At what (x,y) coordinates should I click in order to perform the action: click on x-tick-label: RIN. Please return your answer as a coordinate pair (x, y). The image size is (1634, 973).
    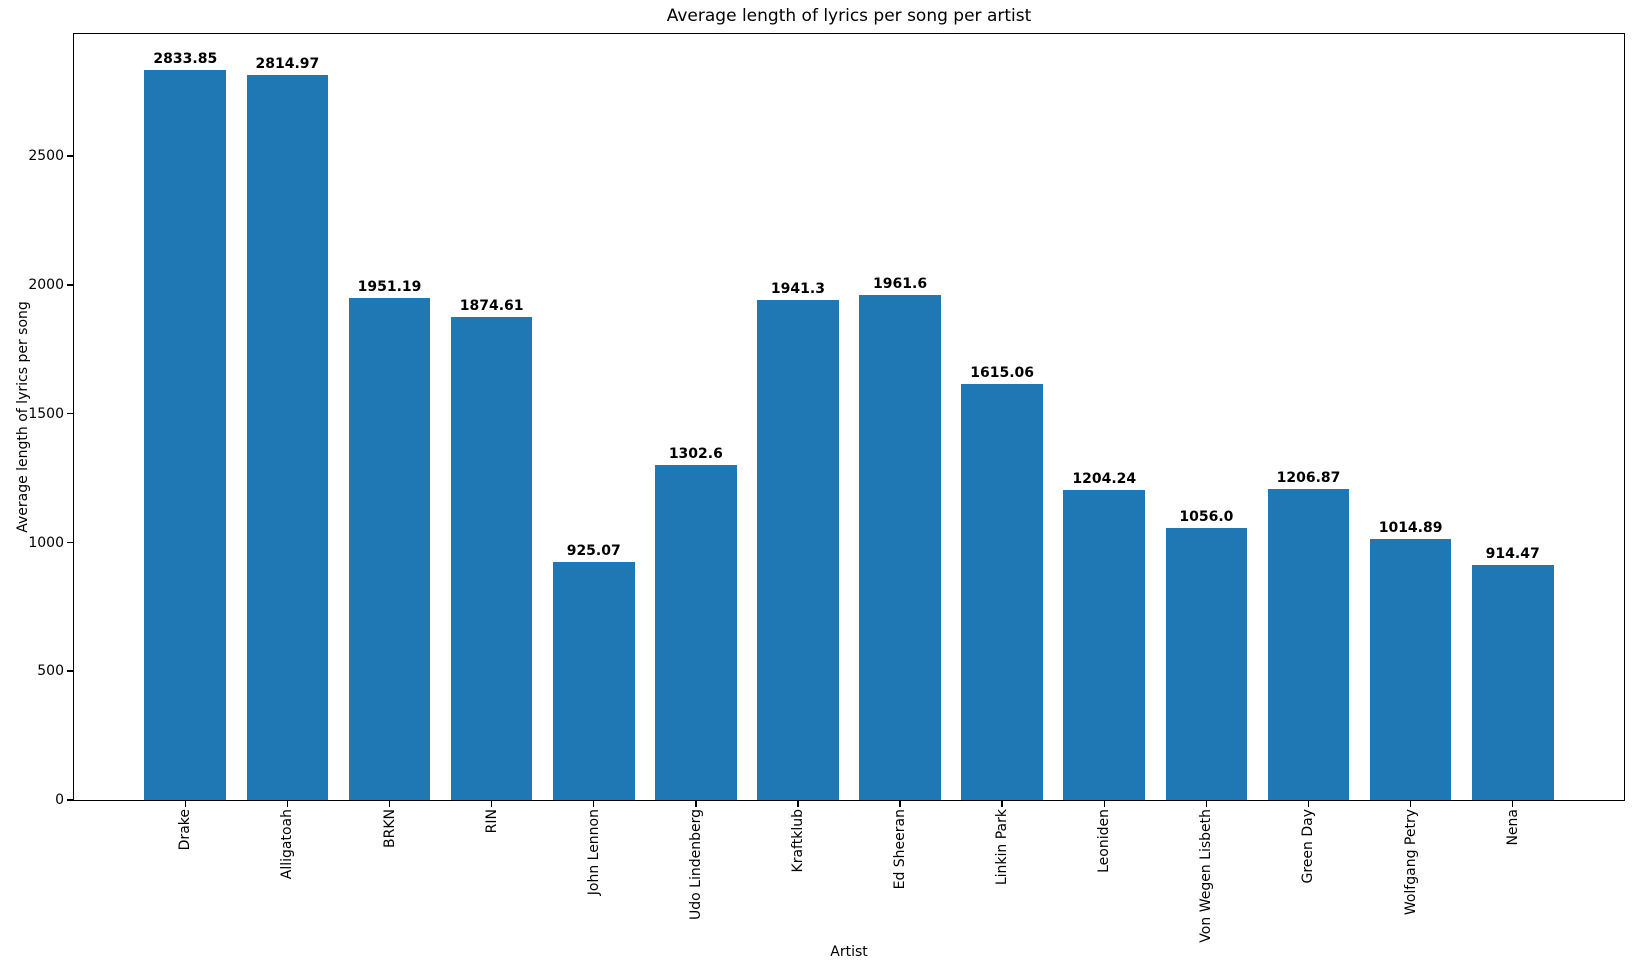
    Looking at the image, I should click on (491, 821).